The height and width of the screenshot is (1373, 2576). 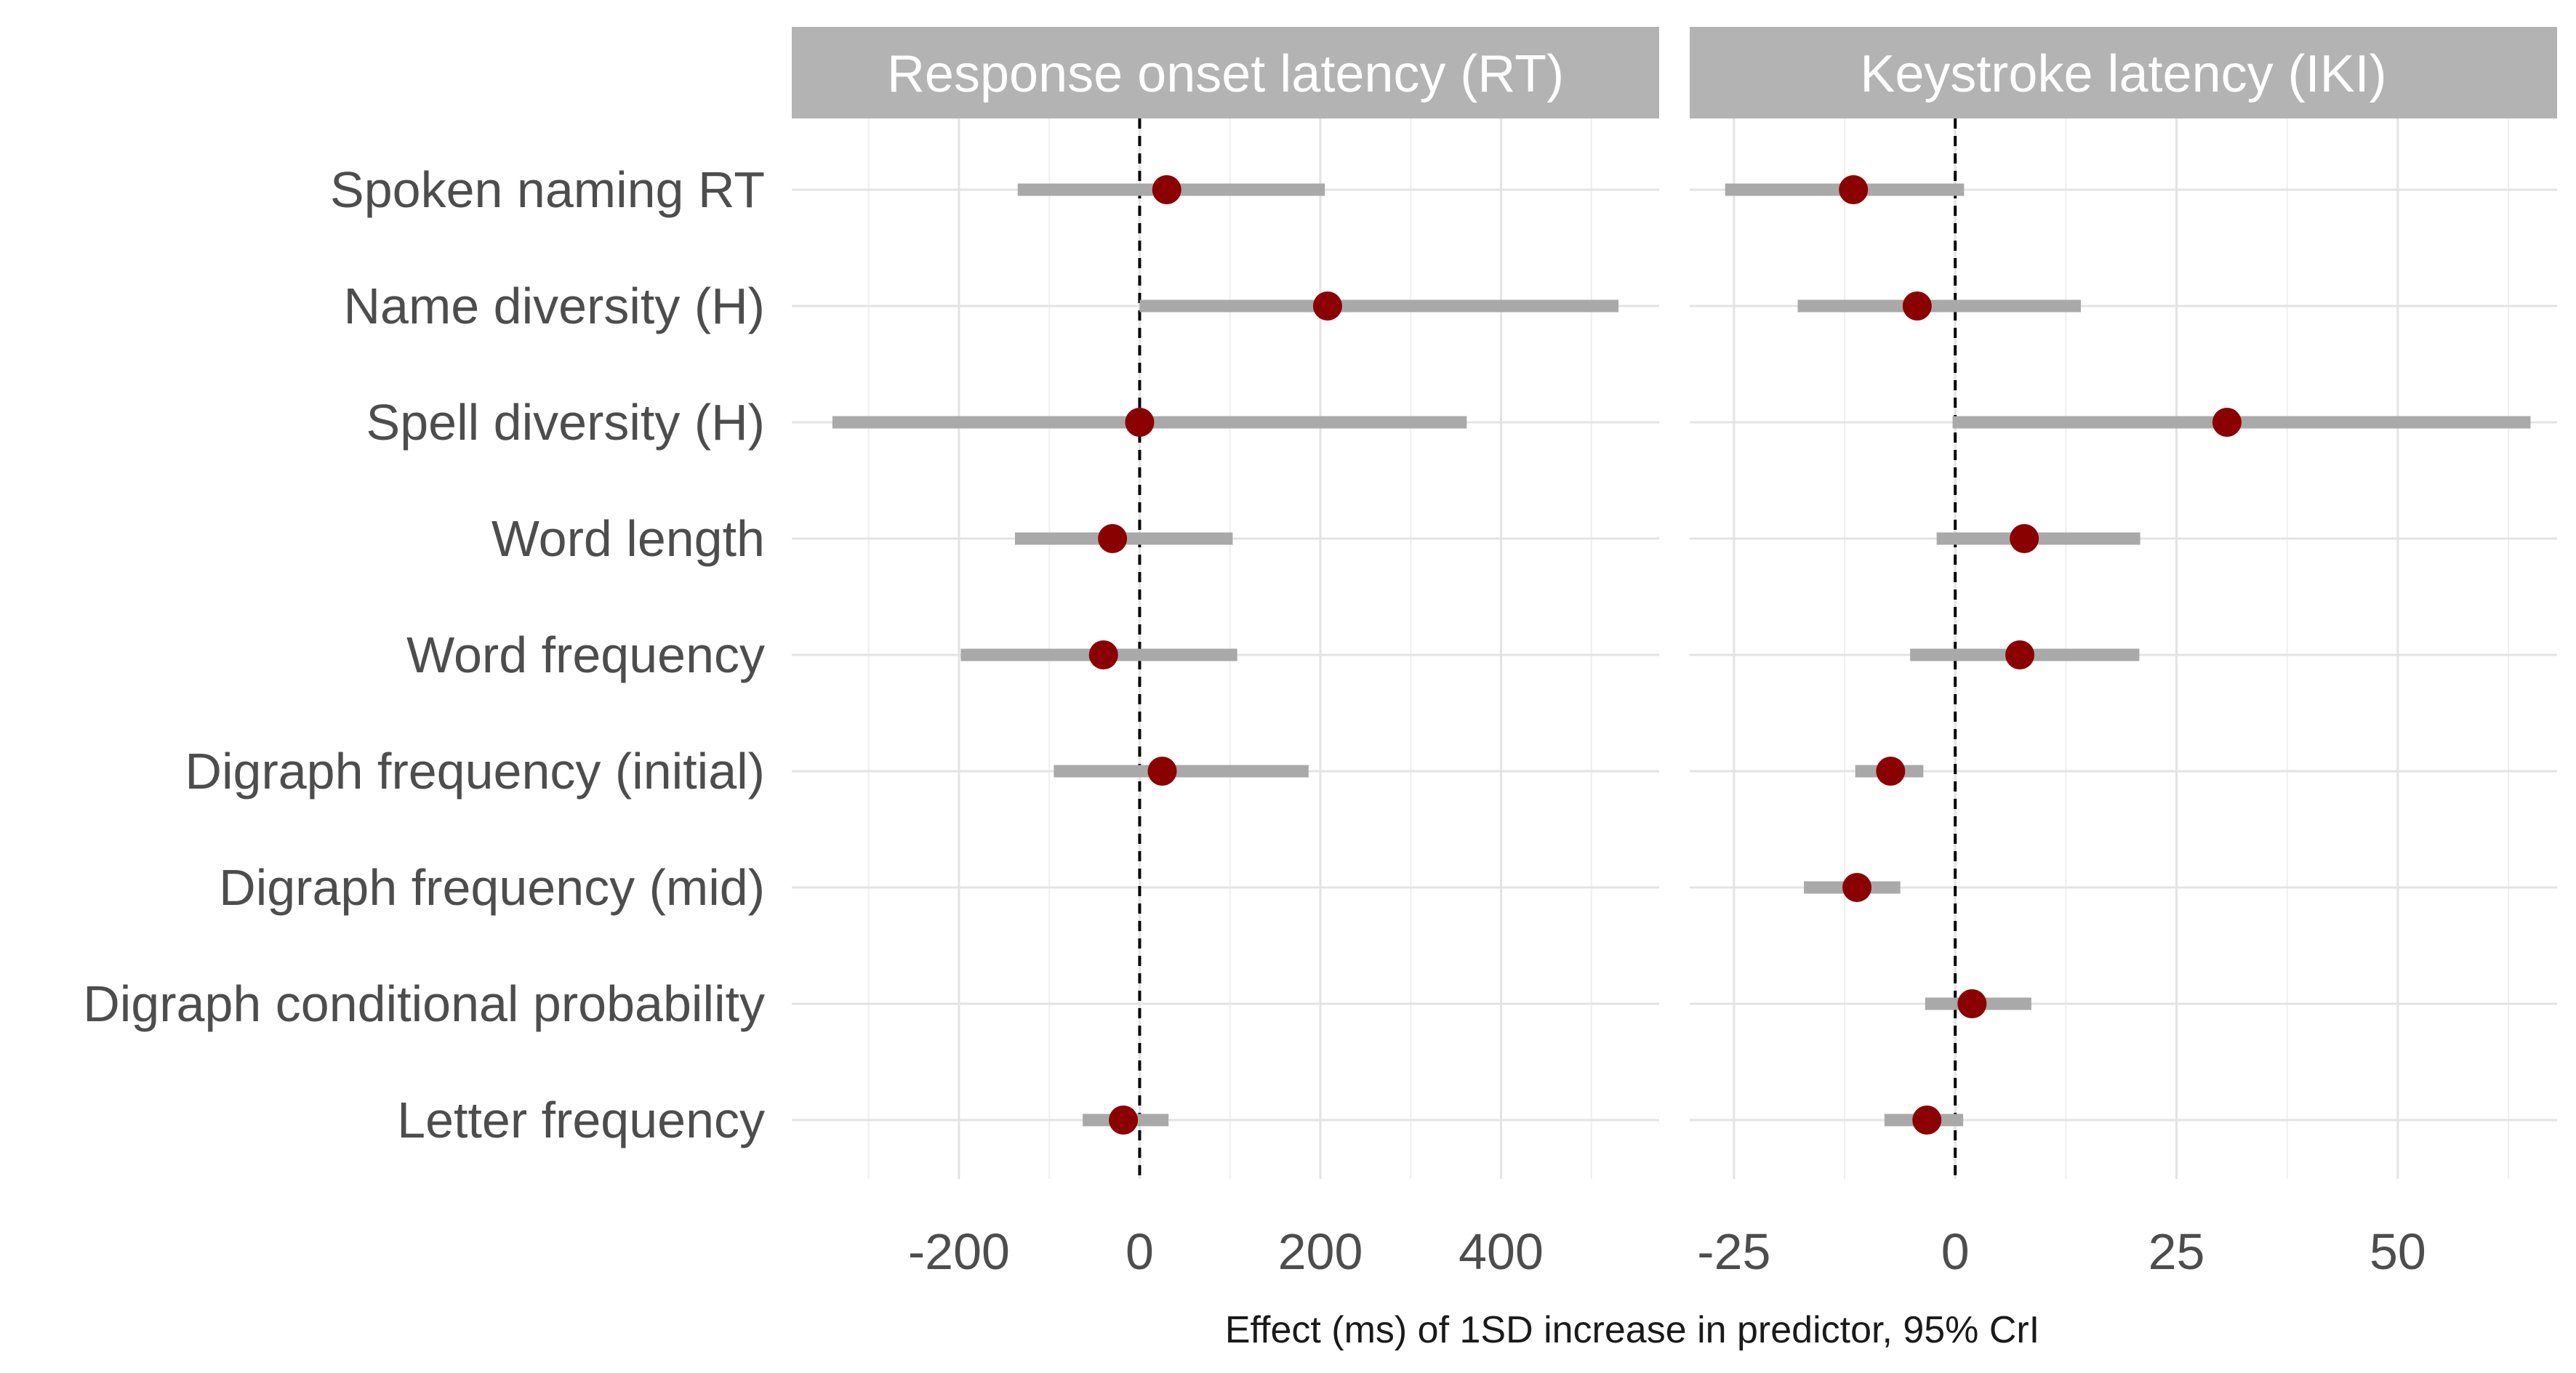 I want to click on predictor-label-digraph-frequency-initial: Digraph frequency (initial), so click(x=475, y=771).